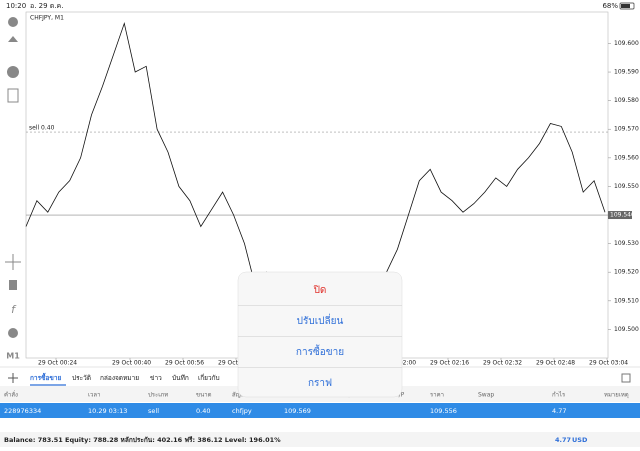 This screenshot has width=640, height=451. I want to click on menu-item: กราฟ, so click(320, 383).